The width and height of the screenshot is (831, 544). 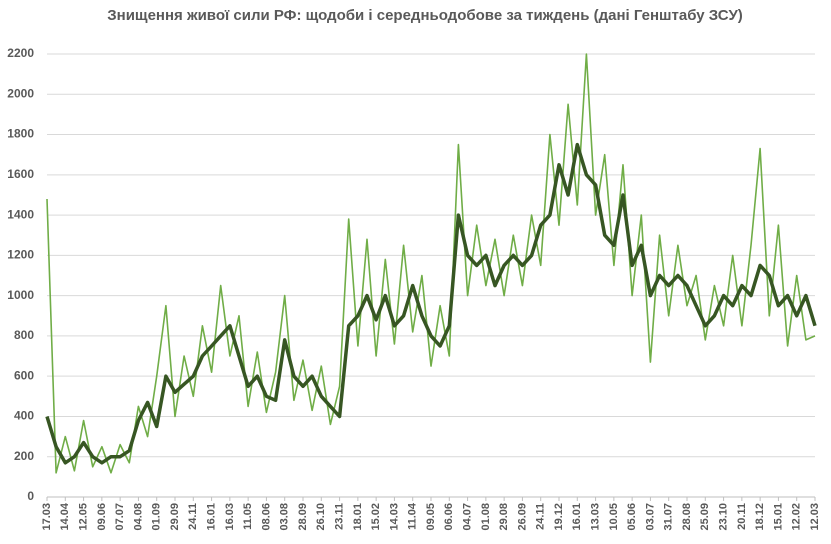 What do you see at coordinates (266, 517) in the screenshot?
I see `x-tick-label: 08.06` at bounding box center [266, 517].